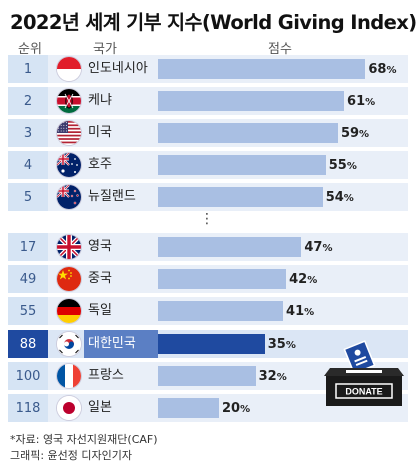  I want to click on country-label: 일본, so click(100, 407).